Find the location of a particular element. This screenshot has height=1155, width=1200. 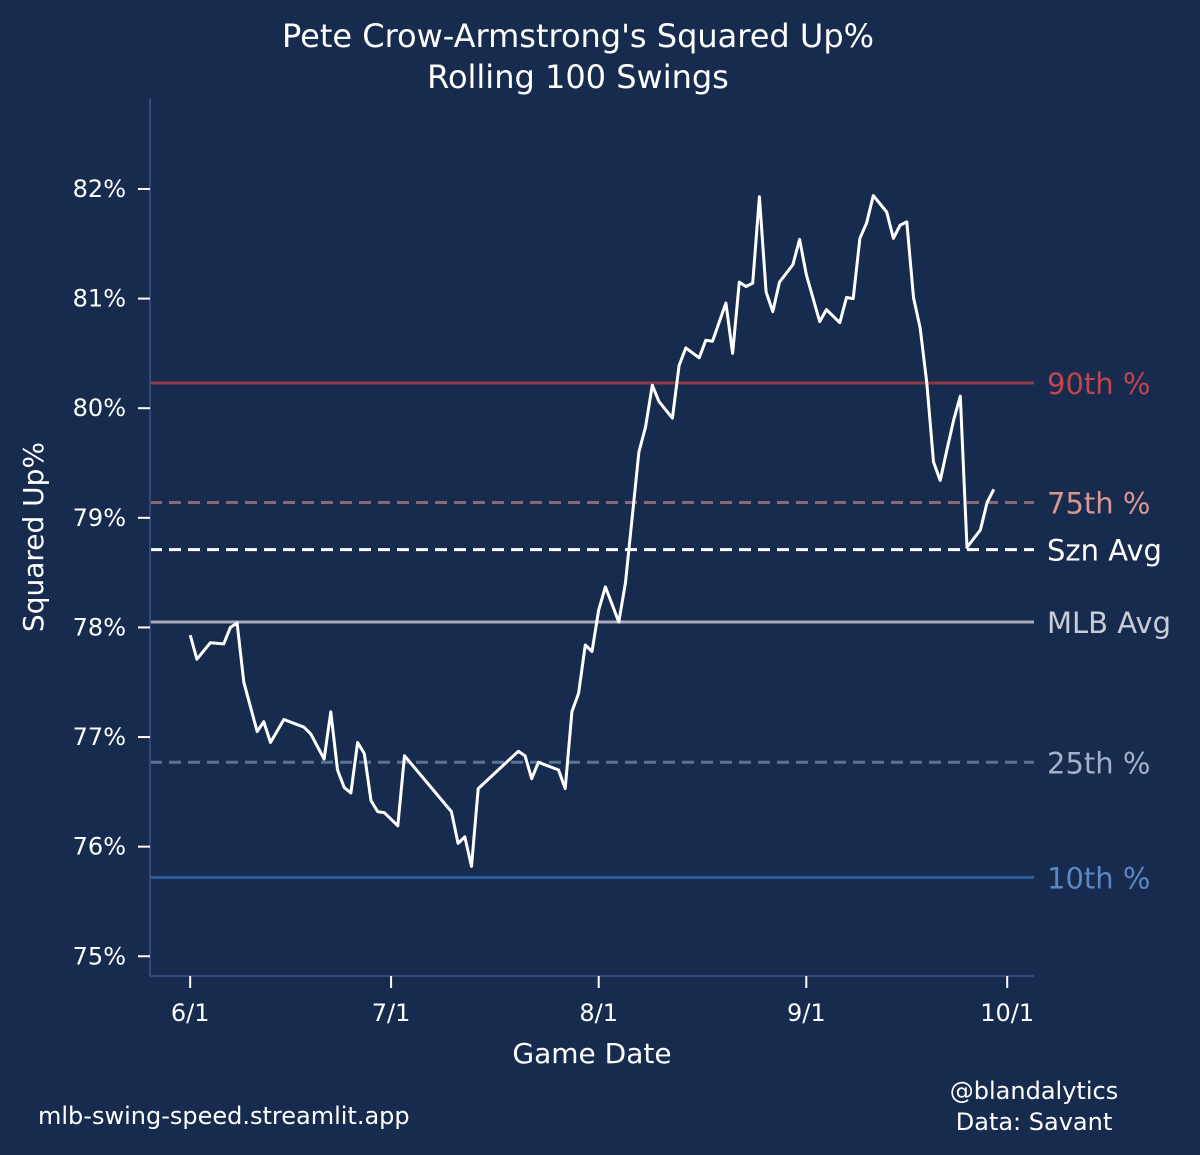

y-tick-label: 79% is located at coordinates (99, 518).